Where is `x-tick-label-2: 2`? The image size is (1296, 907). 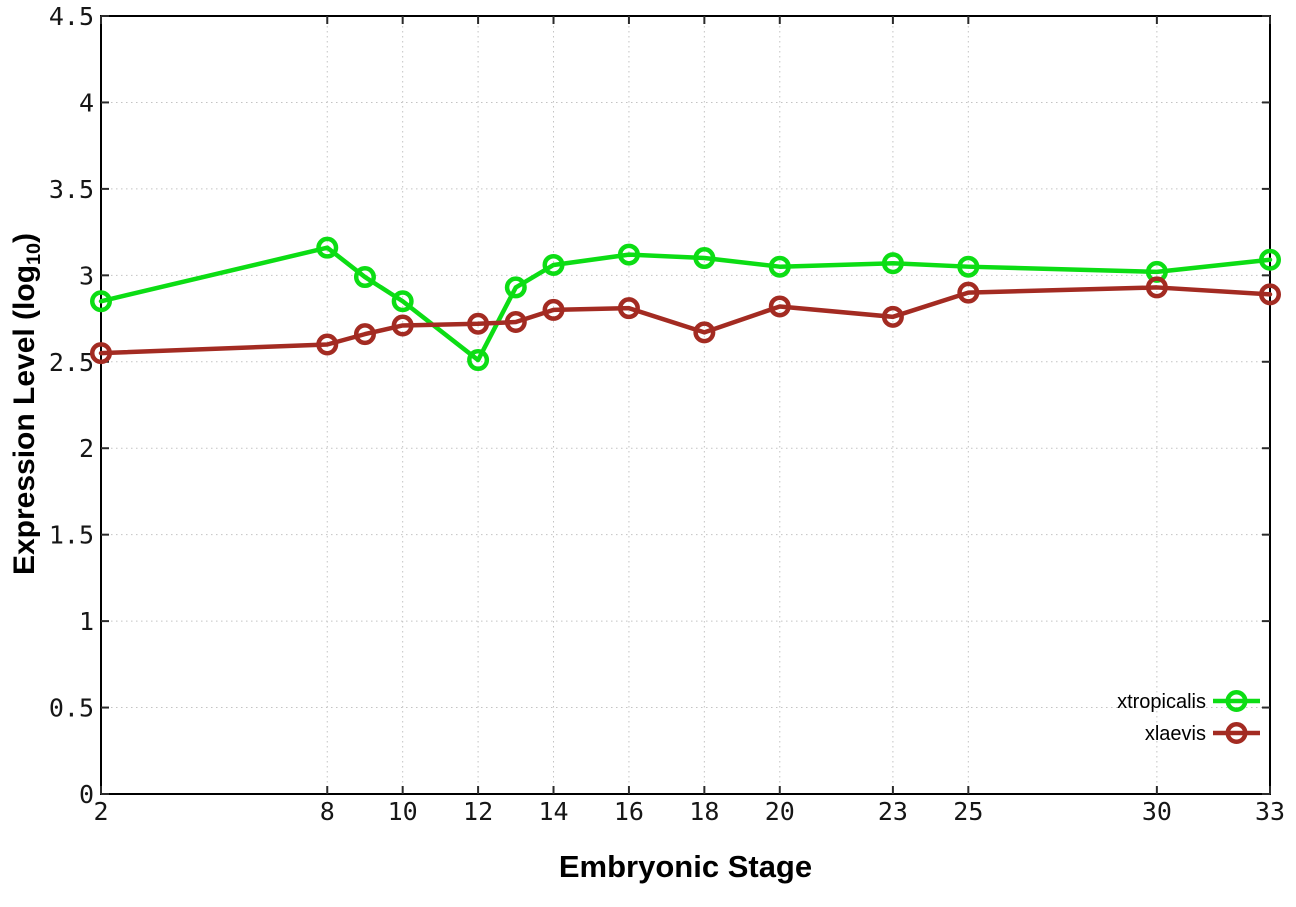 x-tick-label-2: 2 is located at coordinates (100, 811).